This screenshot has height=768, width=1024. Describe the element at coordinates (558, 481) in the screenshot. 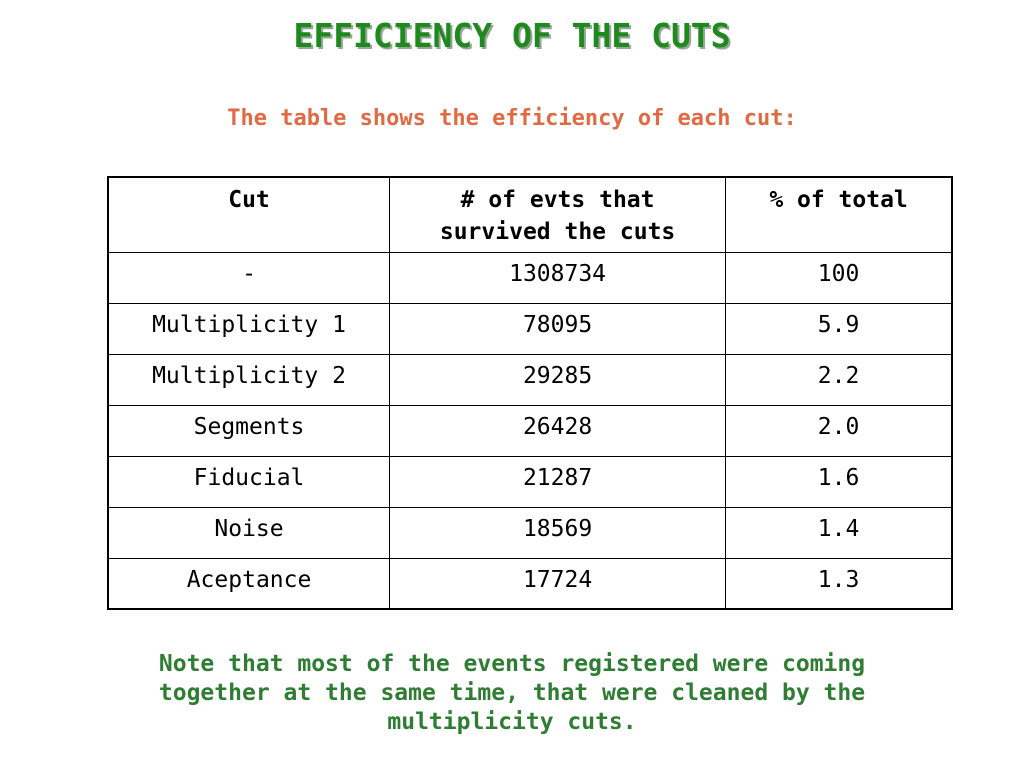

I see `cell-events: 21287` at that location.